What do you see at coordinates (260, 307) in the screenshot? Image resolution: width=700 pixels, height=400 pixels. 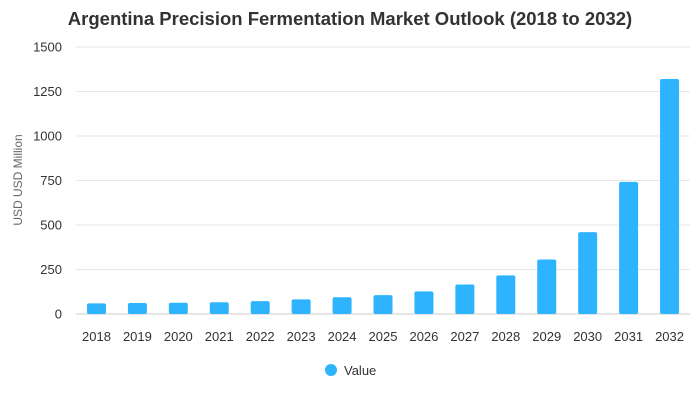 I see `bar-2022` at bounding box center [260, 307].